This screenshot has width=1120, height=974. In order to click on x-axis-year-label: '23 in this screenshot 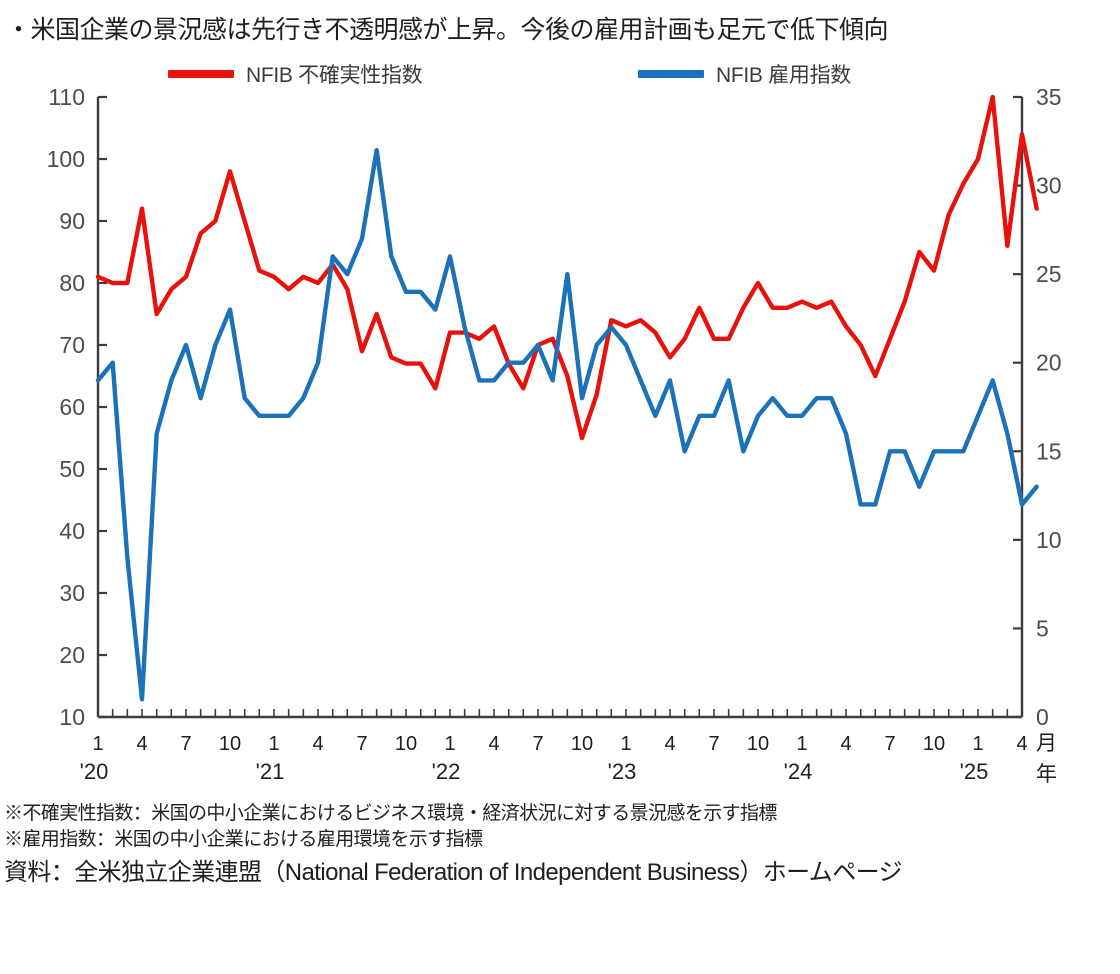, I will do `click(622, 771)`.